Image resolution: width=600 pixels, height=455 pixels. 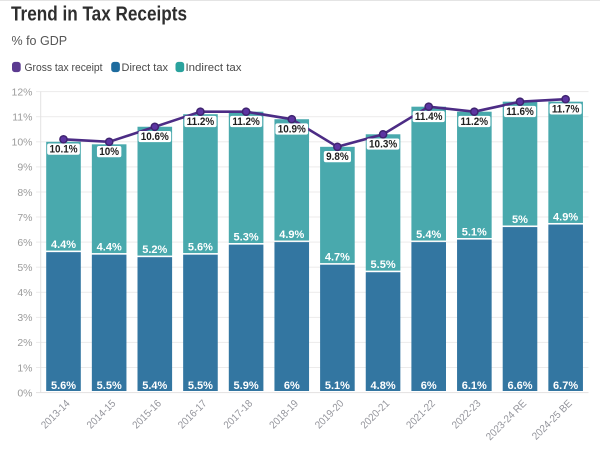 What do you see at coordinates (24, 393) in the screenshot?
I see `svg-text: 0%` at bounding box center [24, 393].